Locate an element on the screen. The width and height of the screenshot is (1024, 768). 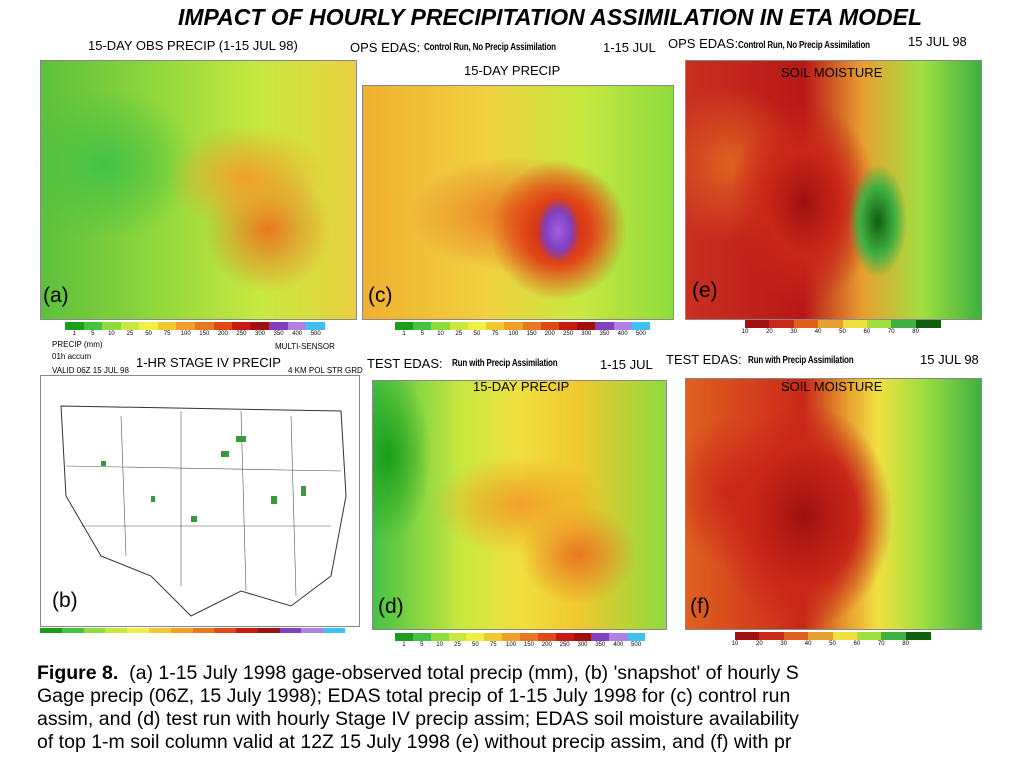
legend-tick-label: 500 is located at coordinates (315, 334).